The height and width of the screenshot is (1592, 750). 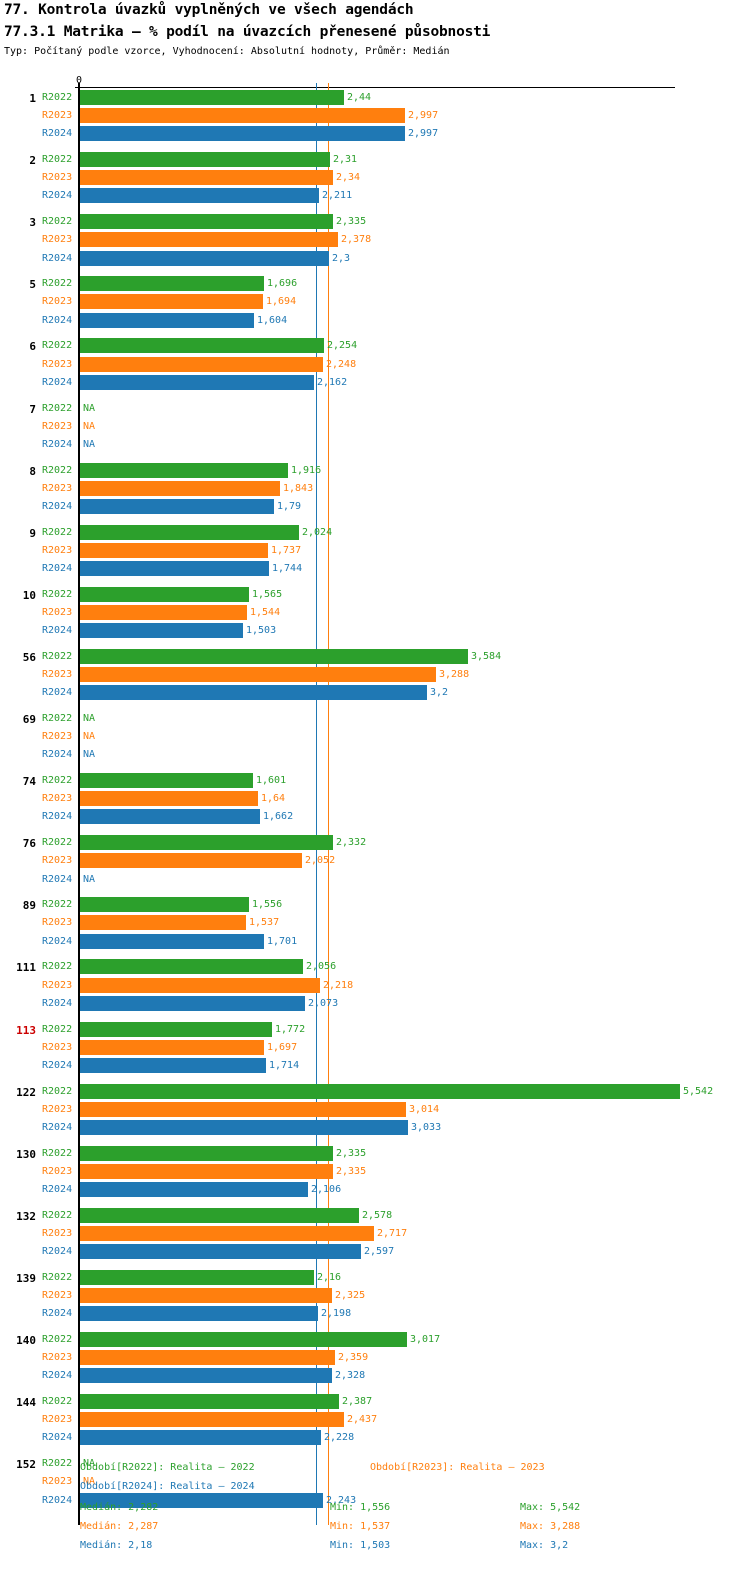 I want to click on bar-row: R2024 NA, so click(x=375, y=444).